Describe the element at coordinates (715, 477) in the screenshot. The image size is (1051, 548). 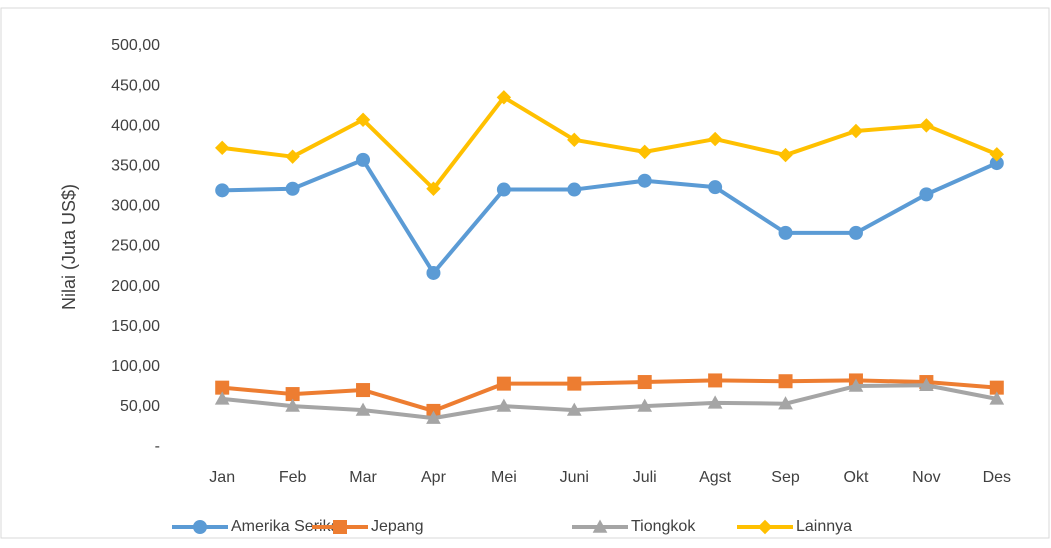
I see `x-tick-label: Agst` at that location.